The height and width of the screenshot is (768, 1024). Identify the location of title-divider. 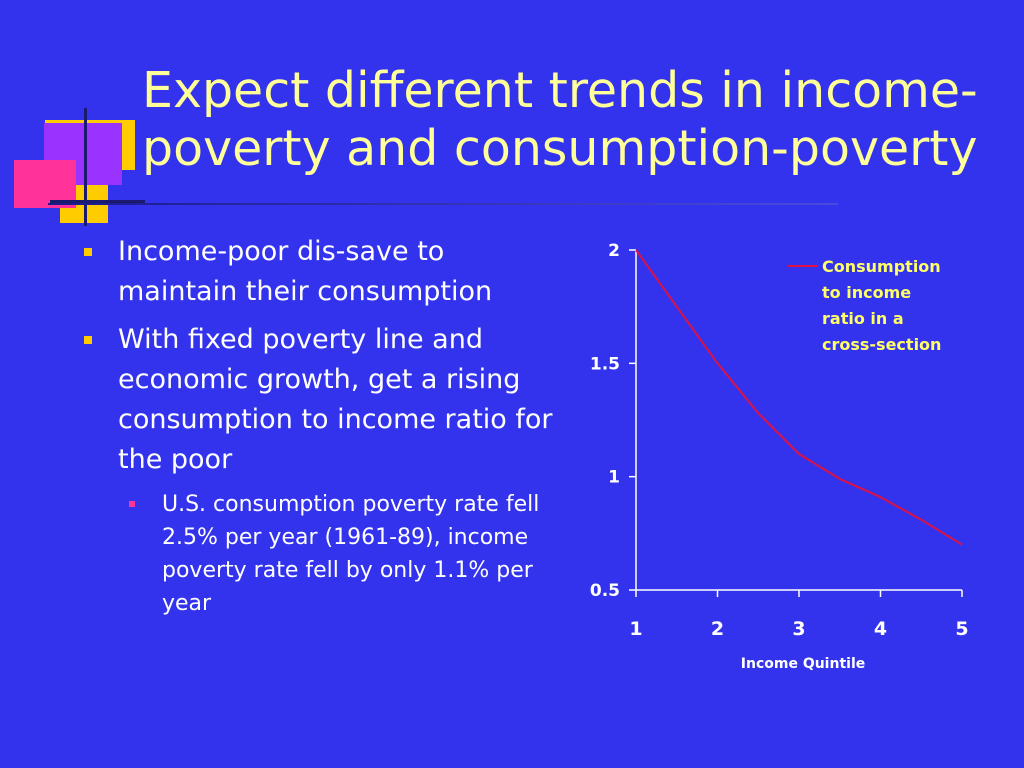
(443, 204).